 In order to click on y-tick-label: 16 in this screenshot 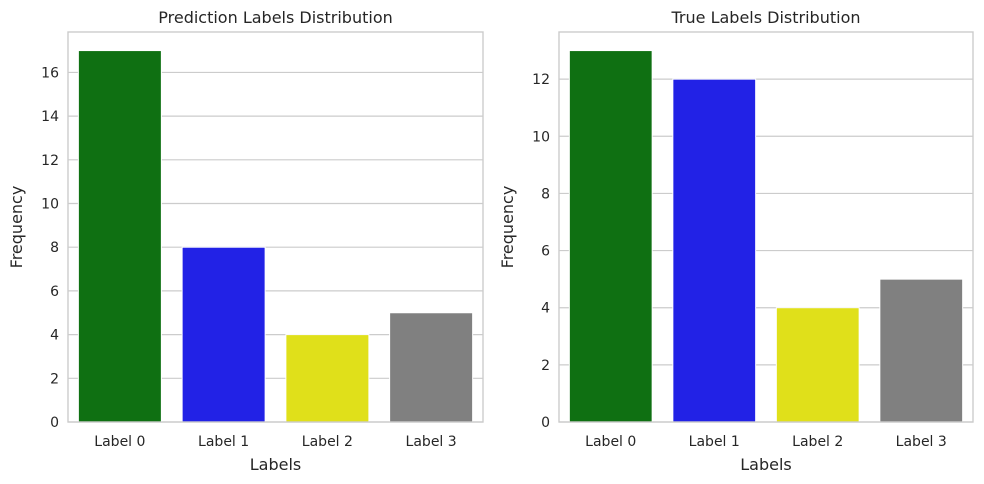, I will do `click(50, 73)`.